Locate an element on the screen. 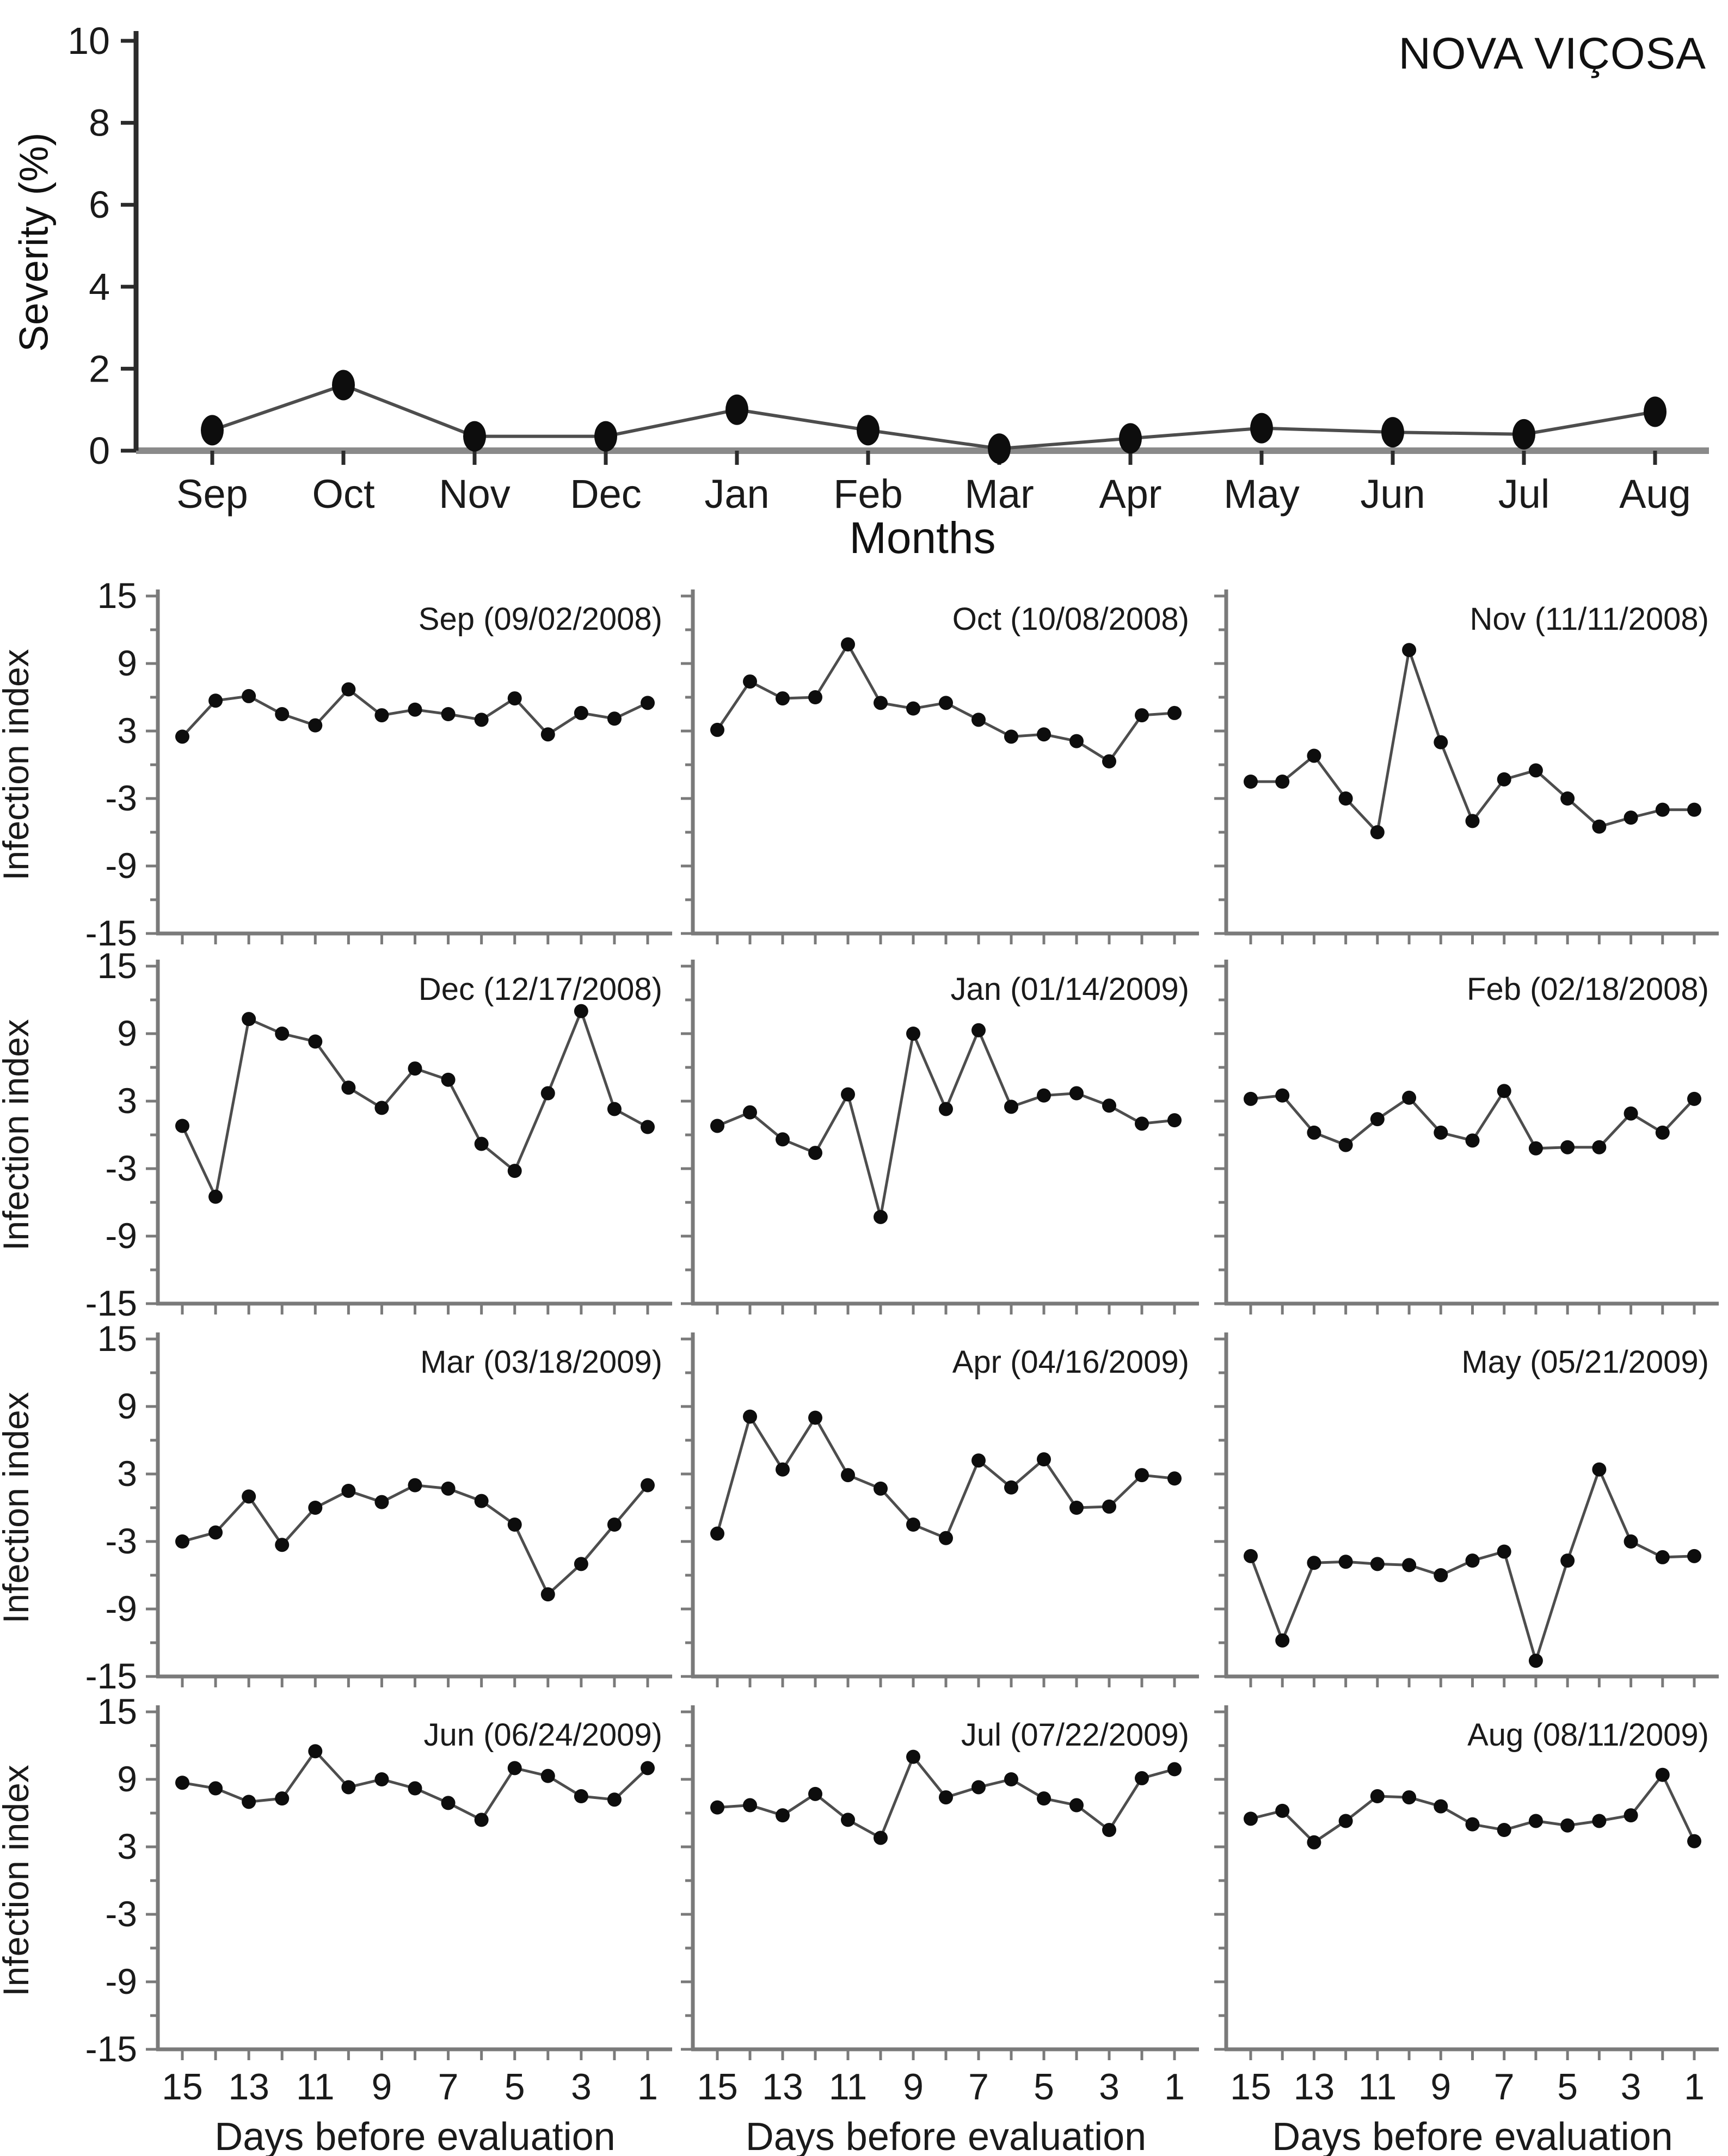 The width and height of the screenshot is (1728, 2156). x-tick-label: 9 is located at coordinates (1440, 2087).